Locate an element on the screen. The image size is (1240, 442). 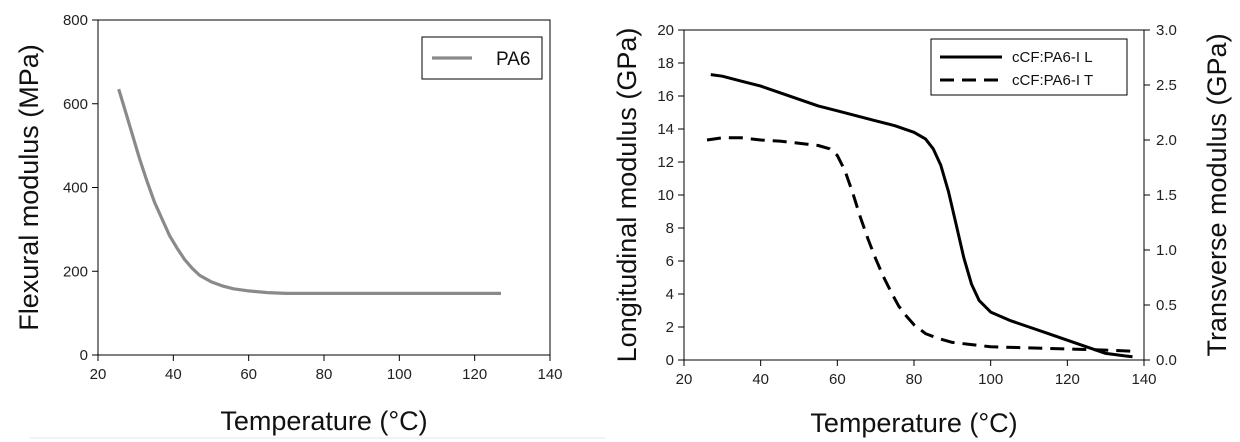
right-y-tick-label: 20 is located at coordinates (665, 30).